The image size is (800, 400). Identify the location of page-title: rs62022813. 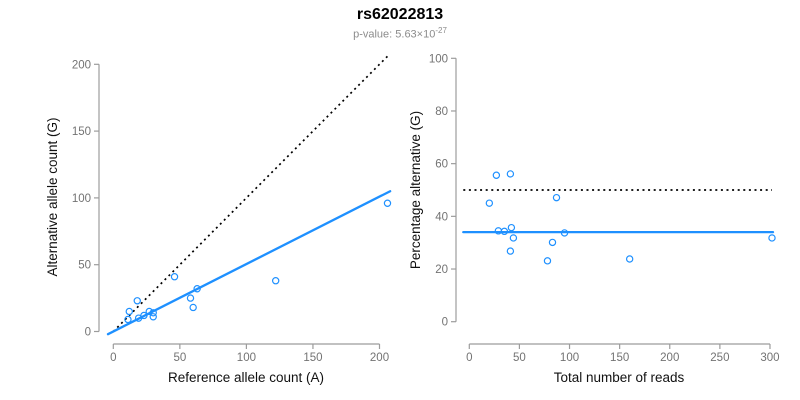
(400, 14).